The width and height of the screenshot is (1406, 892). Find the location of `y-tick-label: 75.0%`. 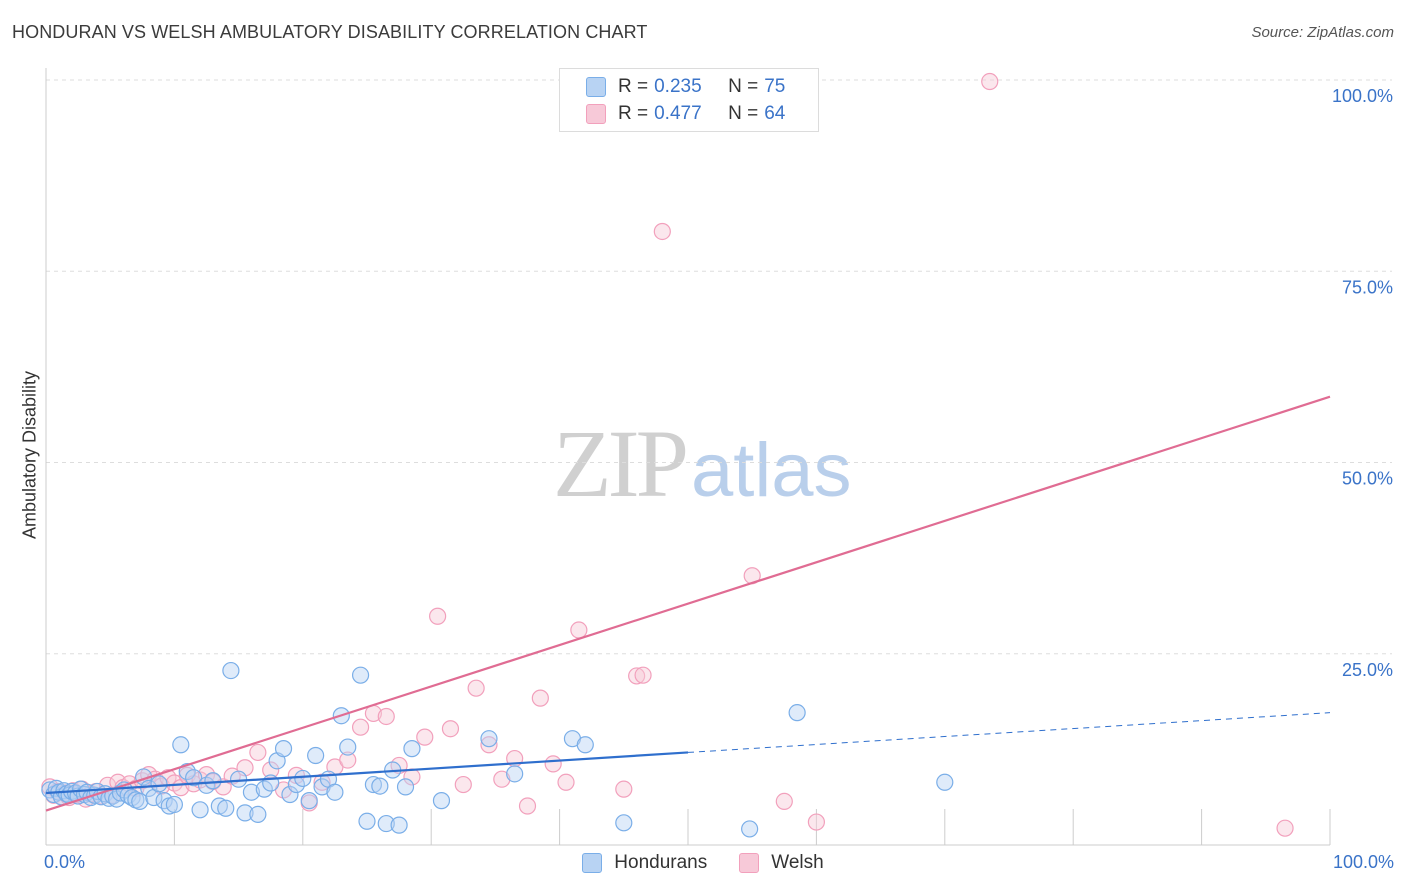

y-tick-label: 75.0% is located at coordinates (1367, 287).